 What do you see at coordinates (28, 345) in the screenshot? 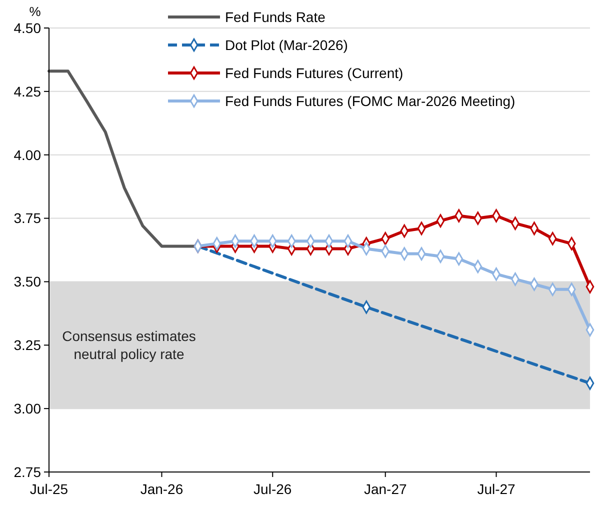
I see `y-tick-label: 3.25` at bounding box center [28, 345].